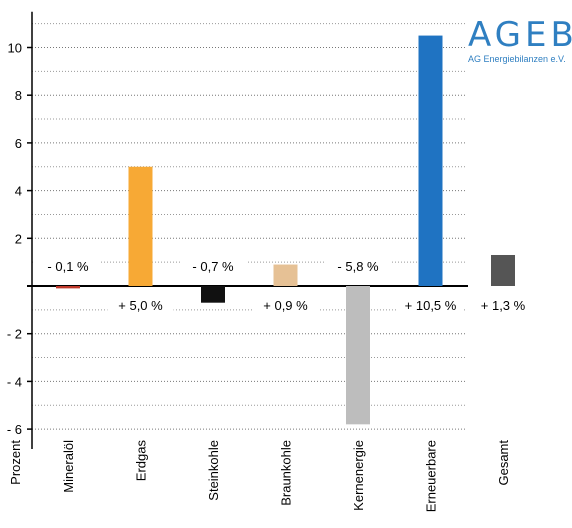 The width and height of the screenshot is (572, 528). I want to click on value-label: - 0,1 %, so click(68, 266).